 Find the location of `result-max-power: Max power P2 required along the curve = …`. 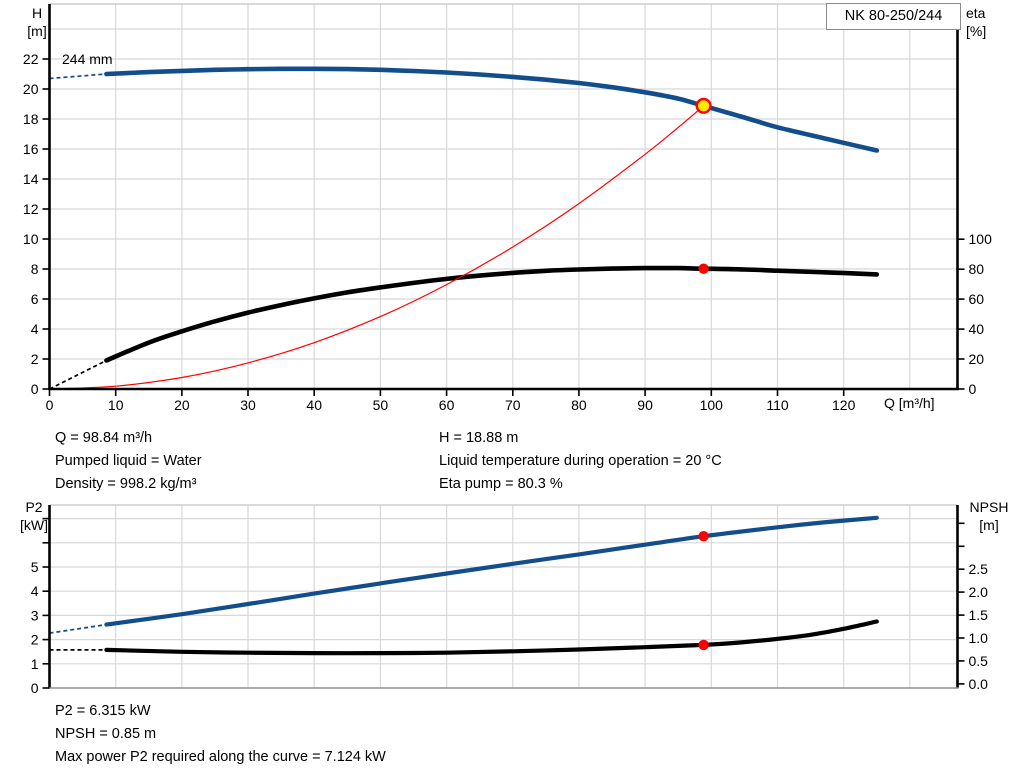

result-max-power: Max power P2 required along the curve = … is located at coordinates (220, 757).